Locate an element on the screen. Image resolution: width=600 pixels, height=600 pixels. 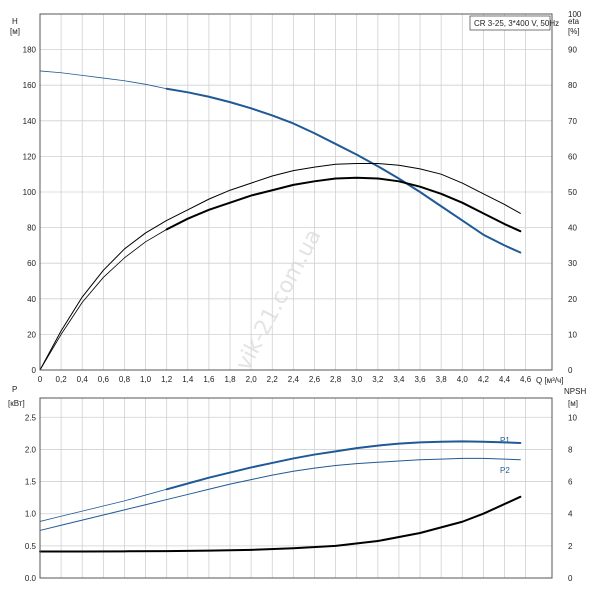
top-y-left-tick-7: 140 is located at coordinates (30, 121).